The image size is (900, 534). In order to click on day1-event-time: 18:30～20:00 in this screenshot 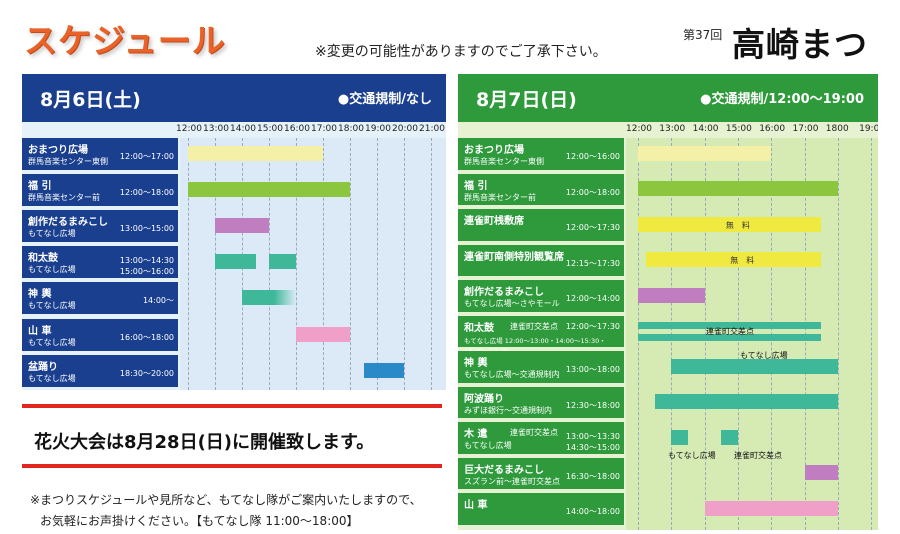, I will do `click(146, 373)`.